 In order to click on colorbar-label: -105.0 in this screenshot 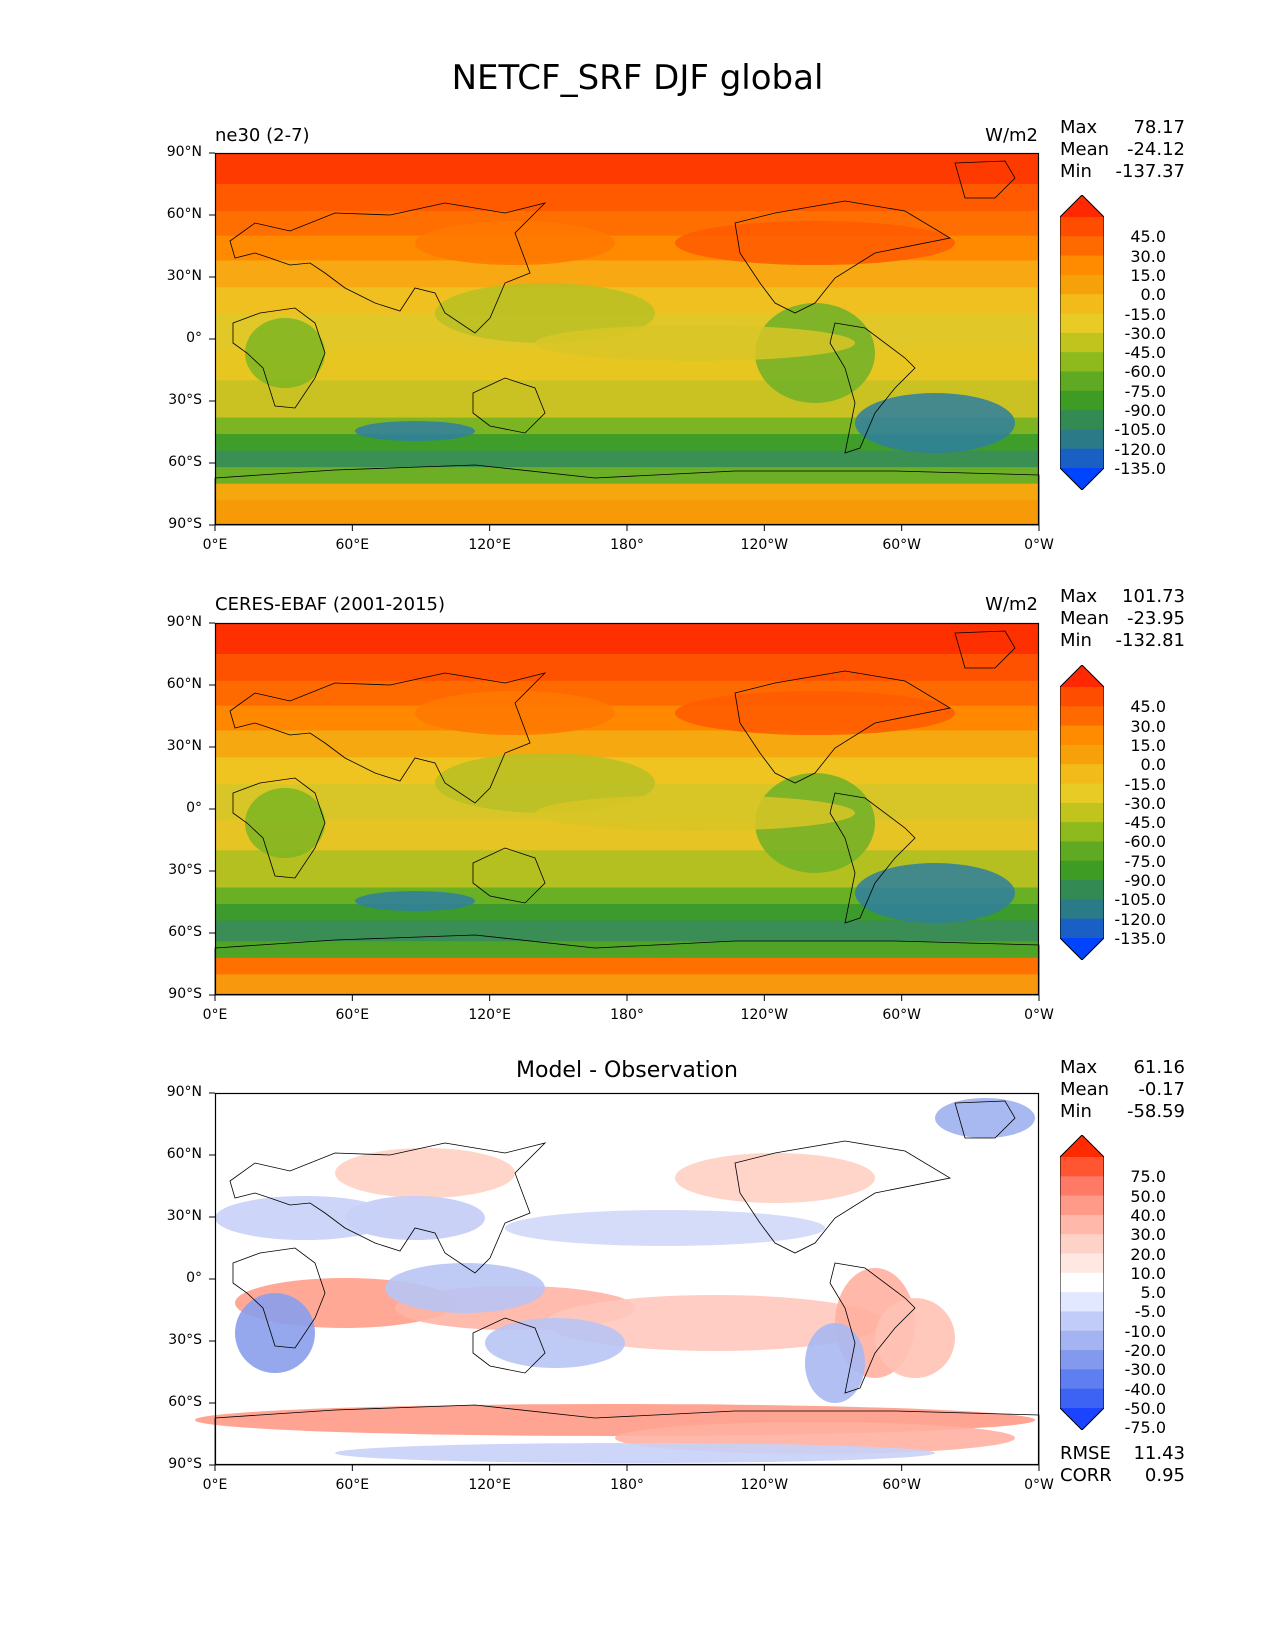, I will do `click(1140, 430)`.